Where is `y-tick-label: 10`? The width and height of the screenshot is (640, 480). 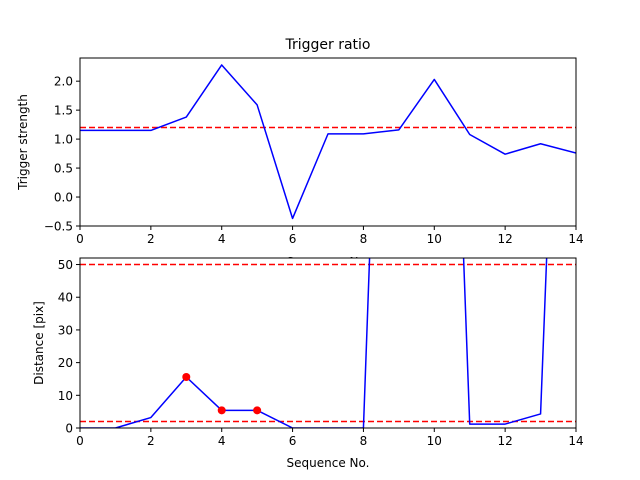
y-tick-label: 10 is located at coordinates (65, 396).